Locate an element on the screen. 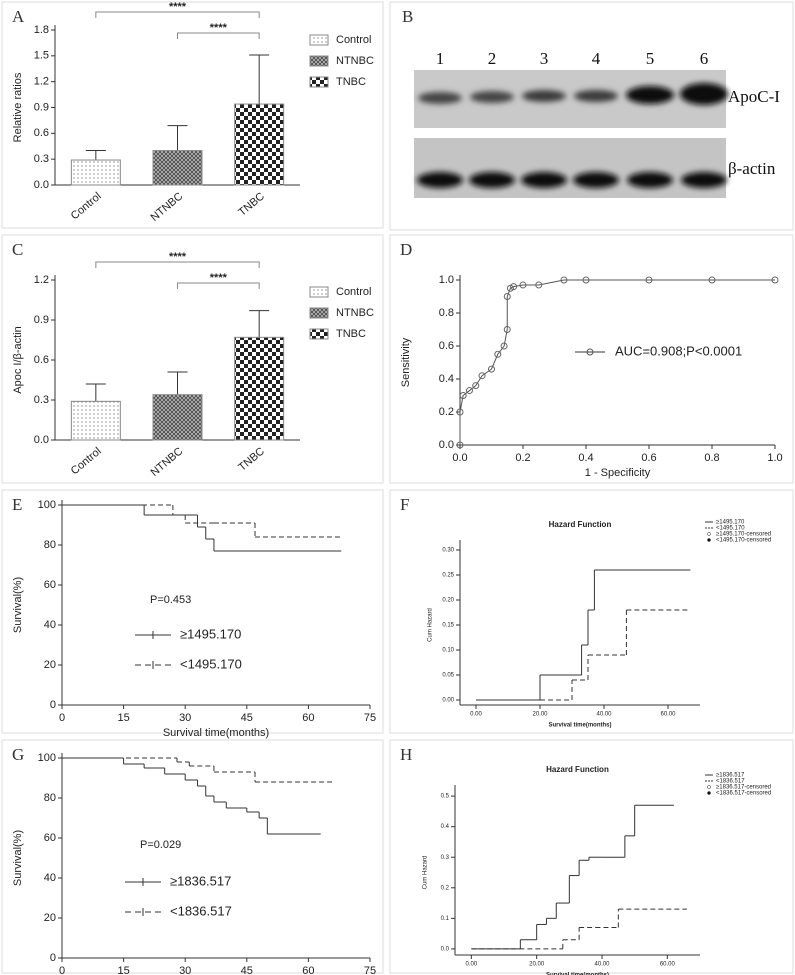  y-axis-label: Cum Hazard is located at coordinates (431, 625).